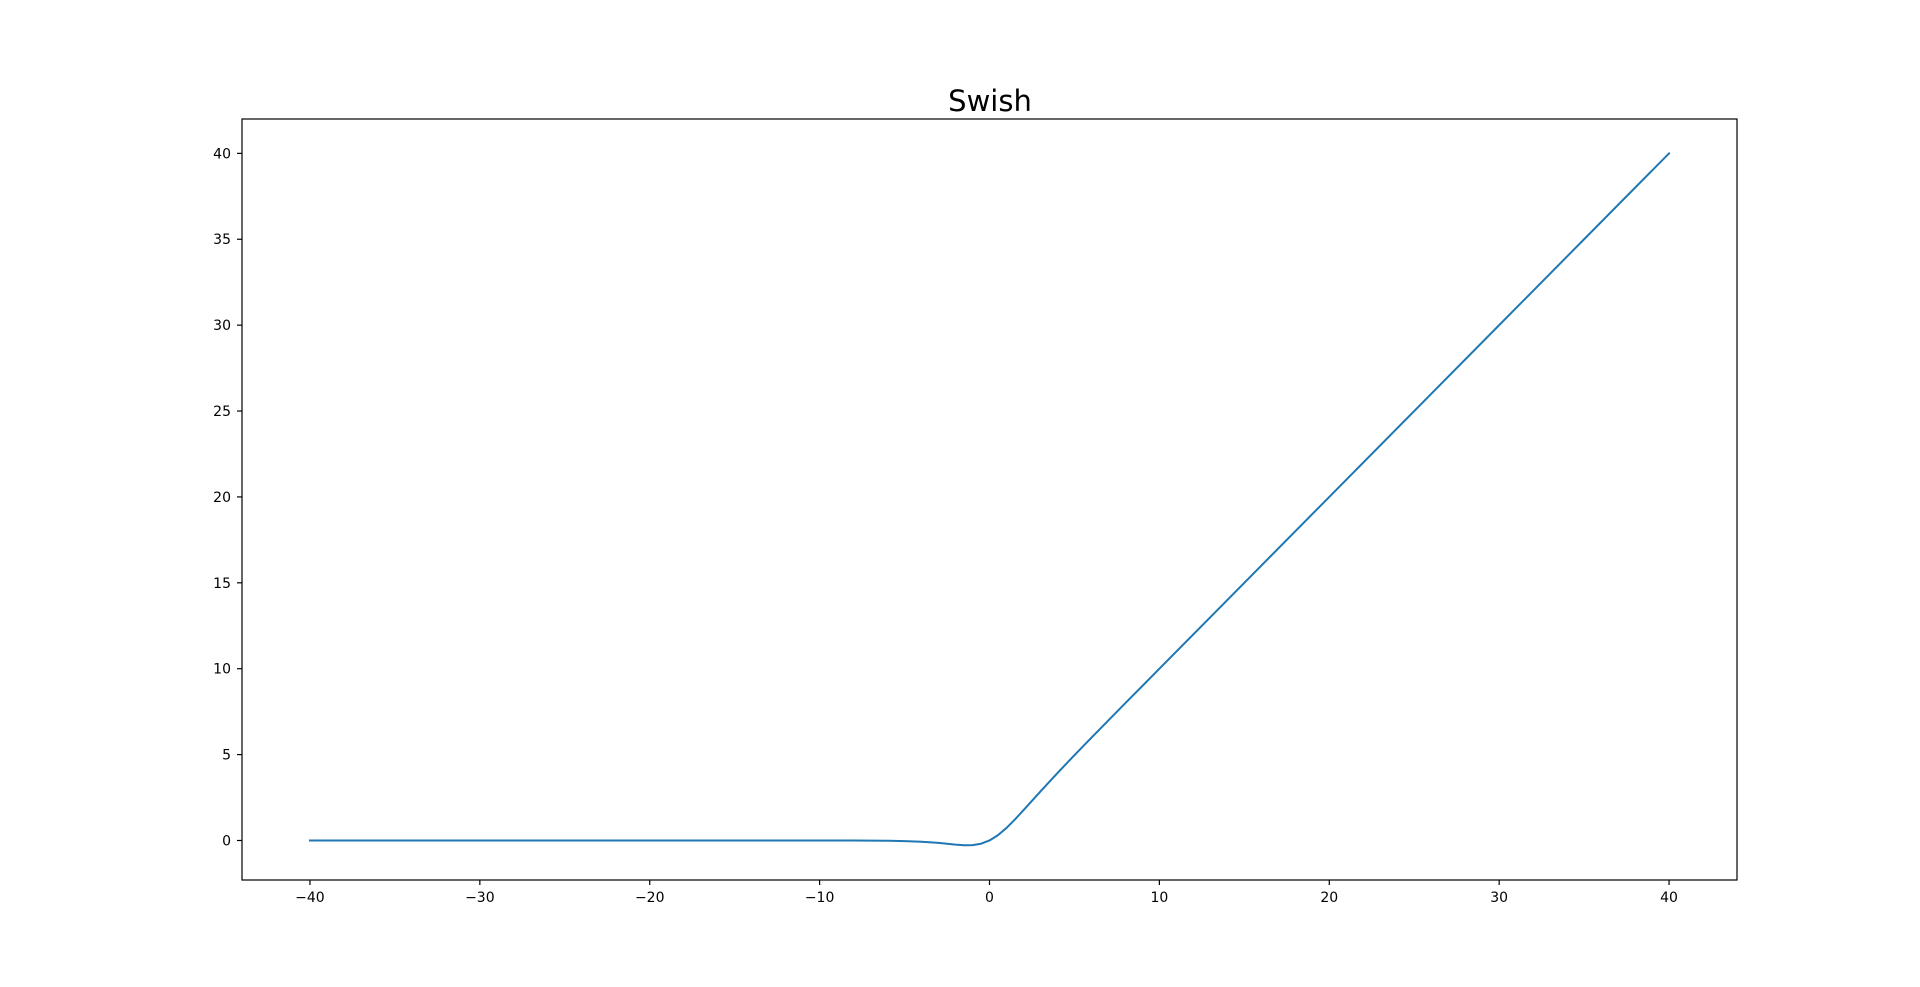  I want to click on x-tick-label: −20, so click(650, 898).